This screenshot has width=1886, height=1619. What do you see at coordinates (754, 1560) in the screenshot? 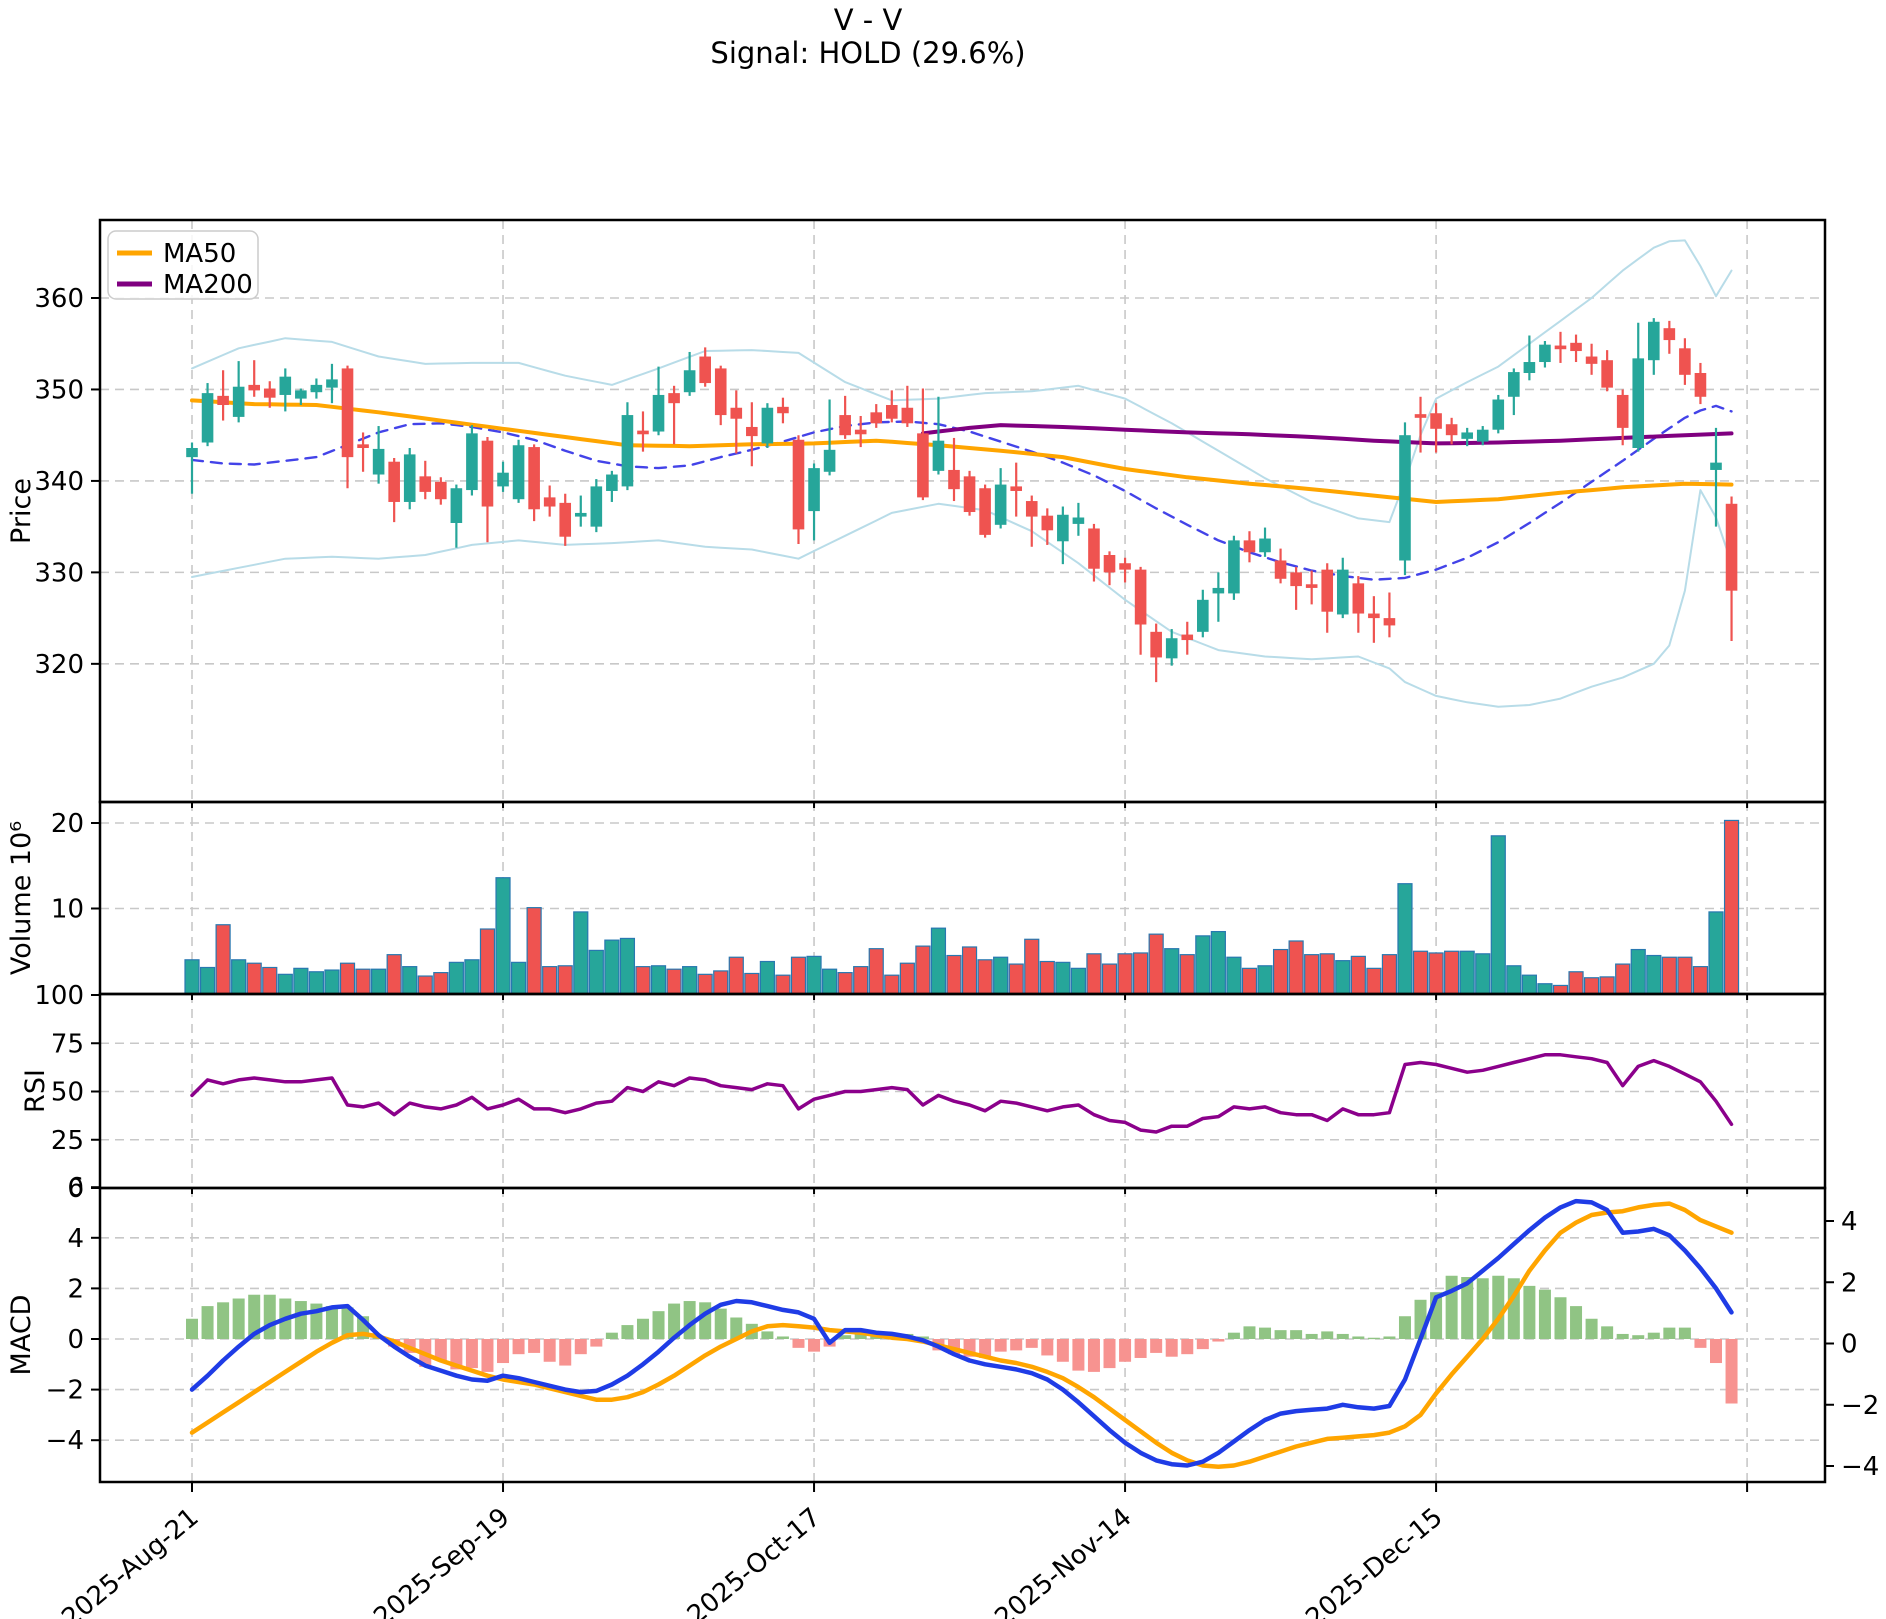
I see `x-date-label: 2025-Oct-17` at bounding box center [754, 1560].